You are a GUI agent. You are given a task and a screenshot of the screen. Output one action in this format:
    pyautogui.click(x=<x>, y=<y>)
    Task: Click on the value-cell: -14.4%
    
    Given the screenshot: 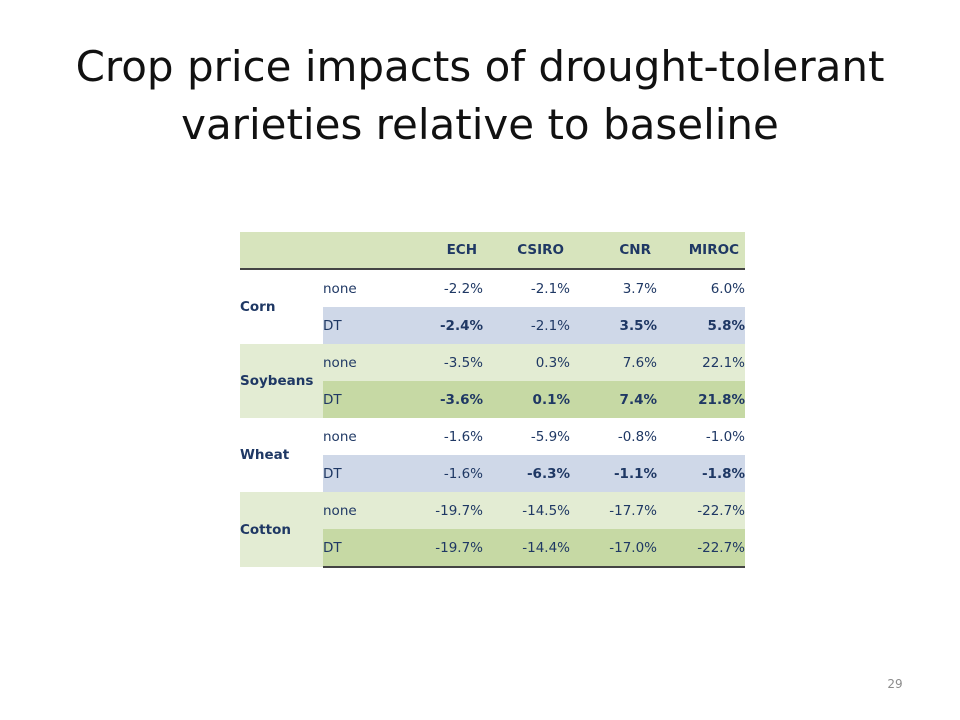 What is the action you would take?
    pyautogui.click(x=526, y=548)
    